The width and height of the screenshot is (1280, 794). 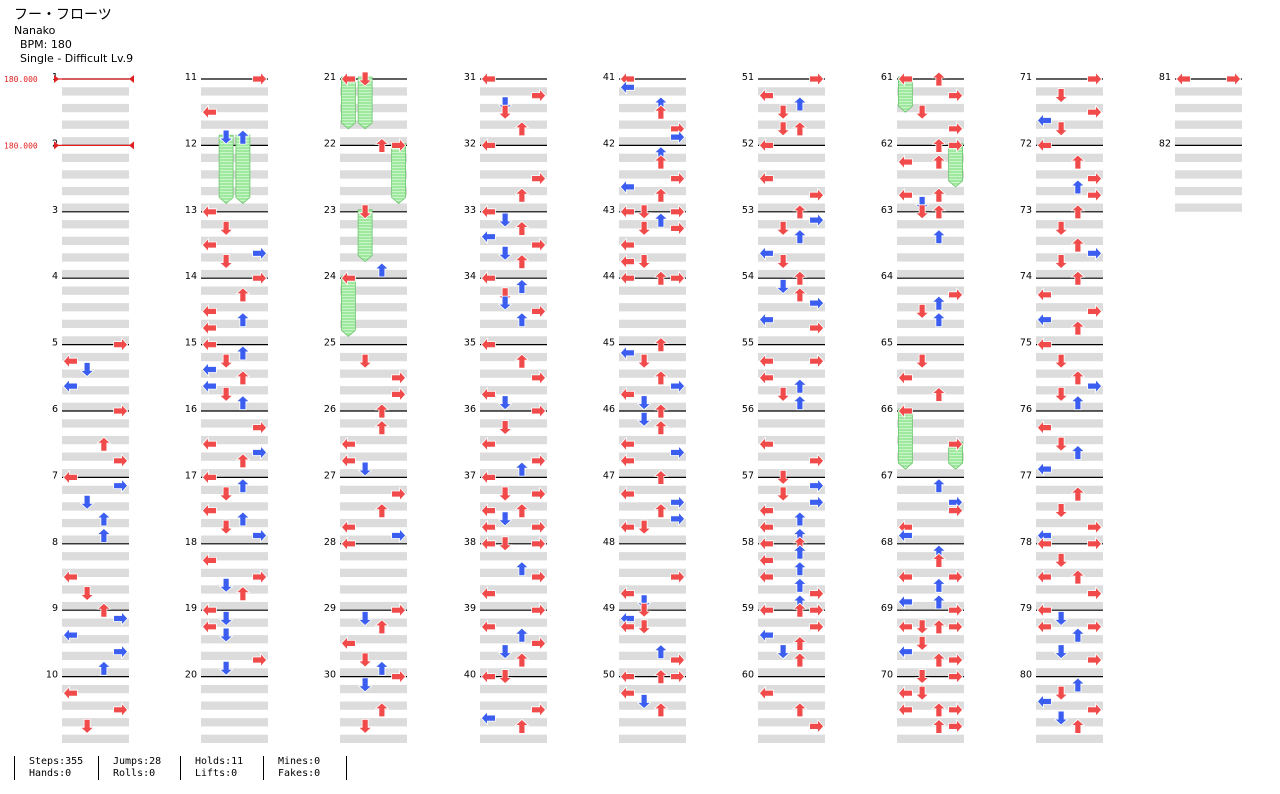 What do you see at coordinates (1061, 706) in the screenshot?
I see `measure-80: 80` at bounding box center [1061, 706].